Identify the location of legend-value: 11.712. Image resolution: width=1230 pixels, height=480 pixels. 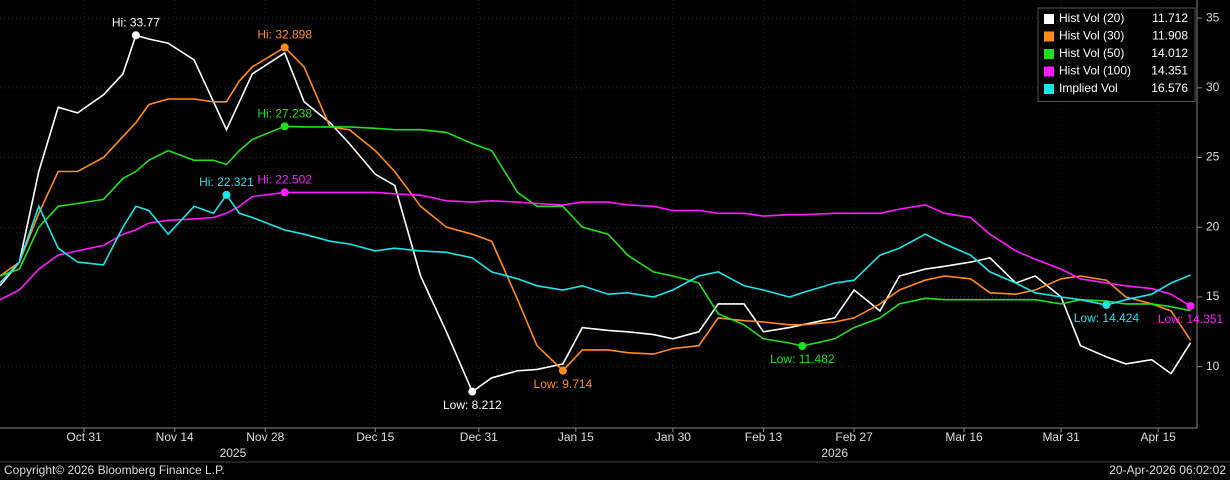
(1170, 18).